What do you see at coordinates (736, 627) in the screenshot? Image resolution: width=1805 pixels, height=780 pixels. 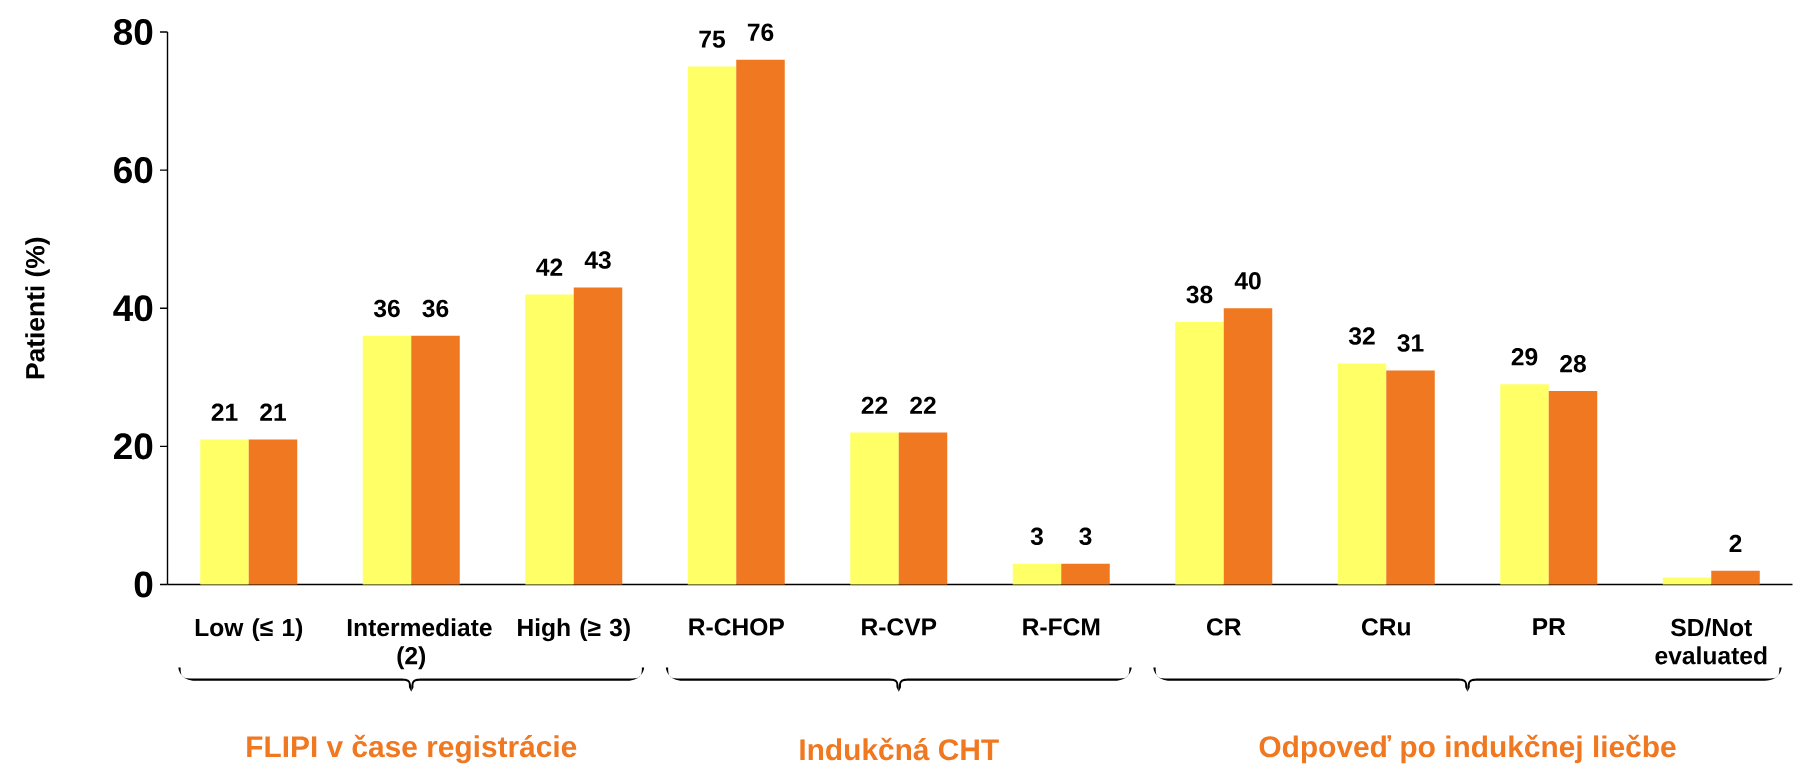 I see `x-tick-label: R-CHOP` at bounding box center [736, 627].